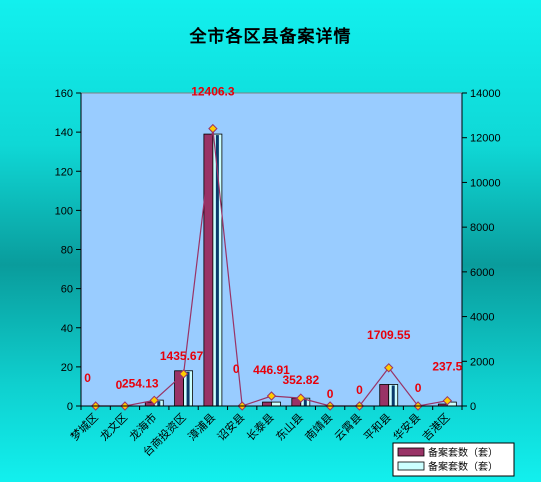 Image resolution: width=541 pixels, height=482 pixels. What do you see at coordinates (406, 426) in the screenshot?
I see `category-label-11: 华安县` at bounding box center [406, 426].